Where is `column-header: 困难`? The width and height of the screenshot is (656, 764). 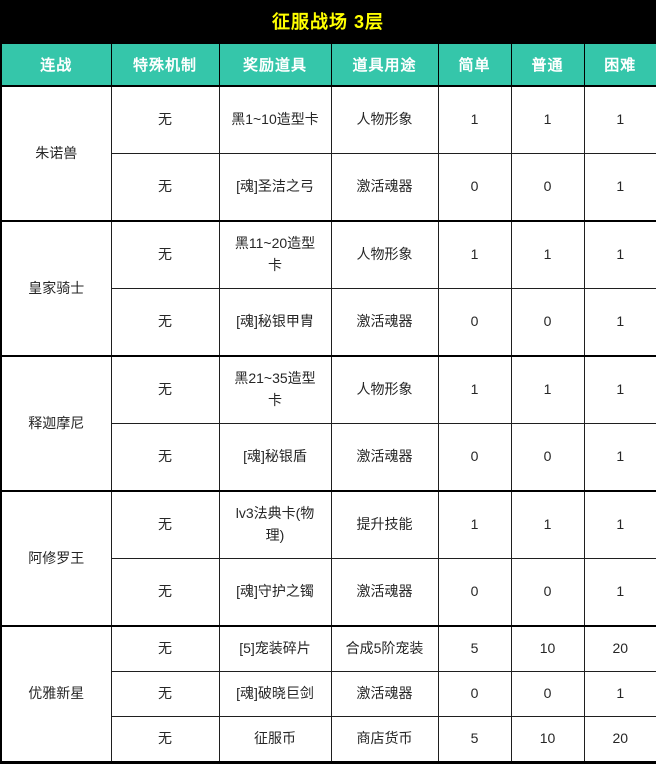
column-header: 困难 is located at coordinates (619, 64).